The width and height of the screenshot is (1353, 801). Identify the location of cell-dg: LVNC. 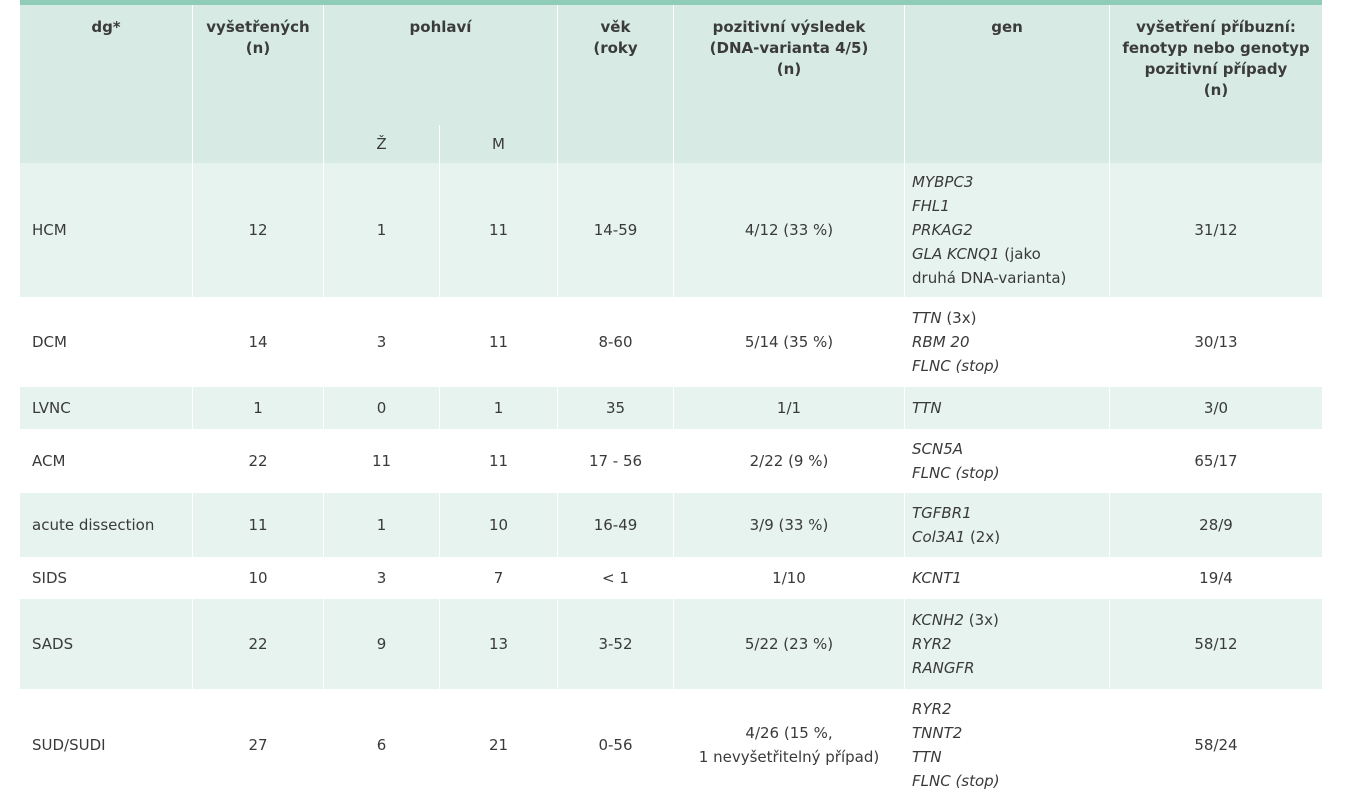
(106, 408).